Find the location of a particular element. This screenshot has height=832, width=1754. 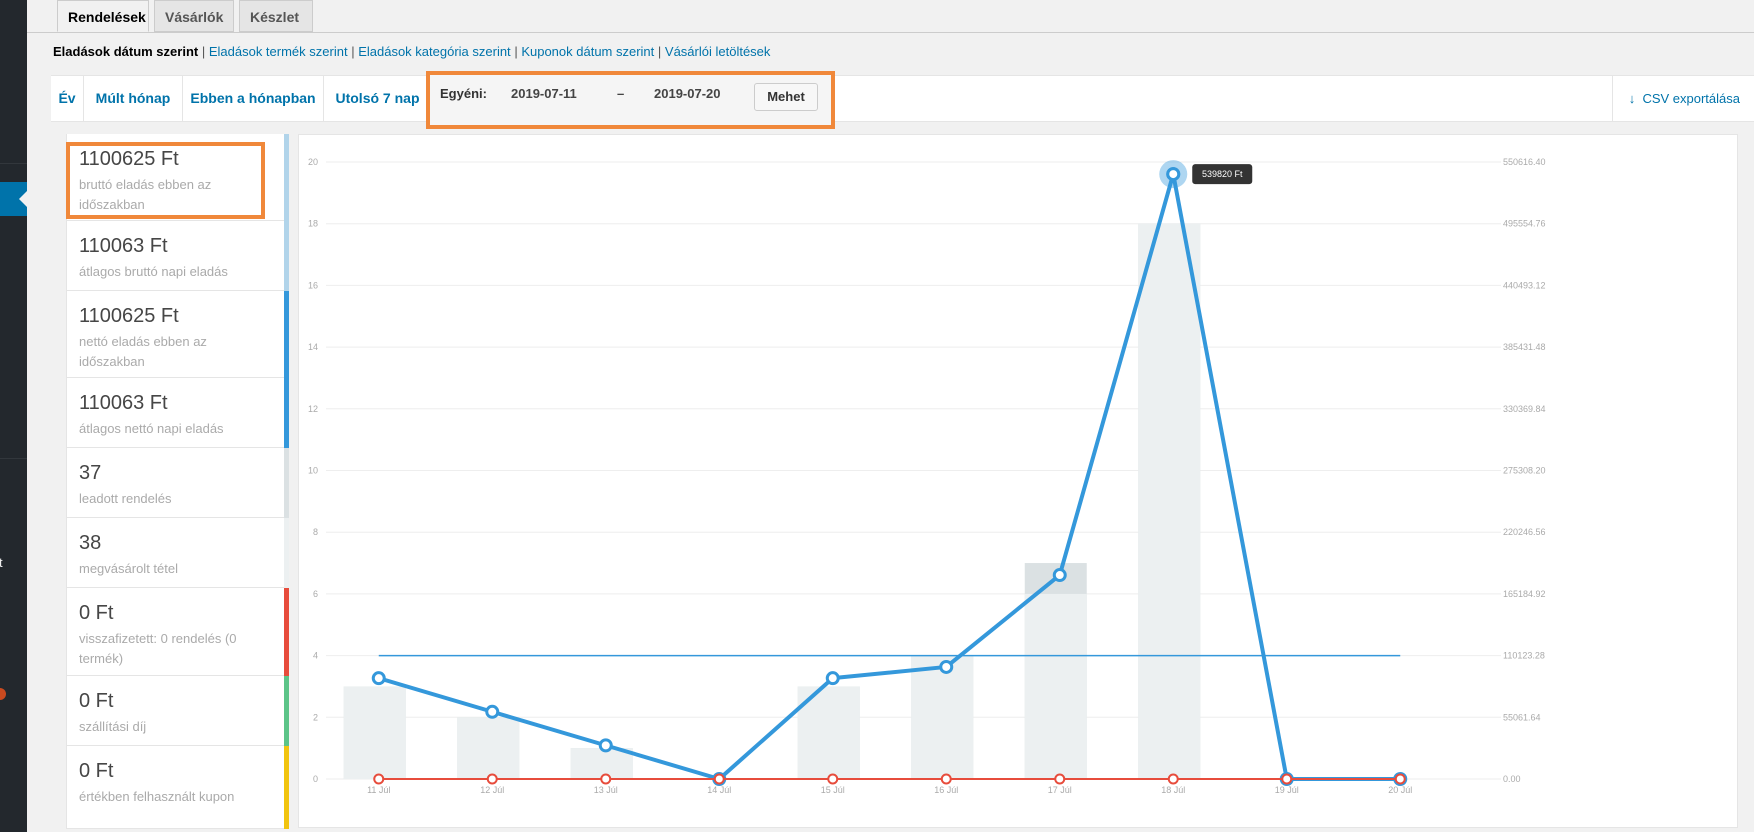

custom-range-box: Egyéni: 2019-07-11 – 2019-07-20 Mehet is located at coordinates (630, 100).